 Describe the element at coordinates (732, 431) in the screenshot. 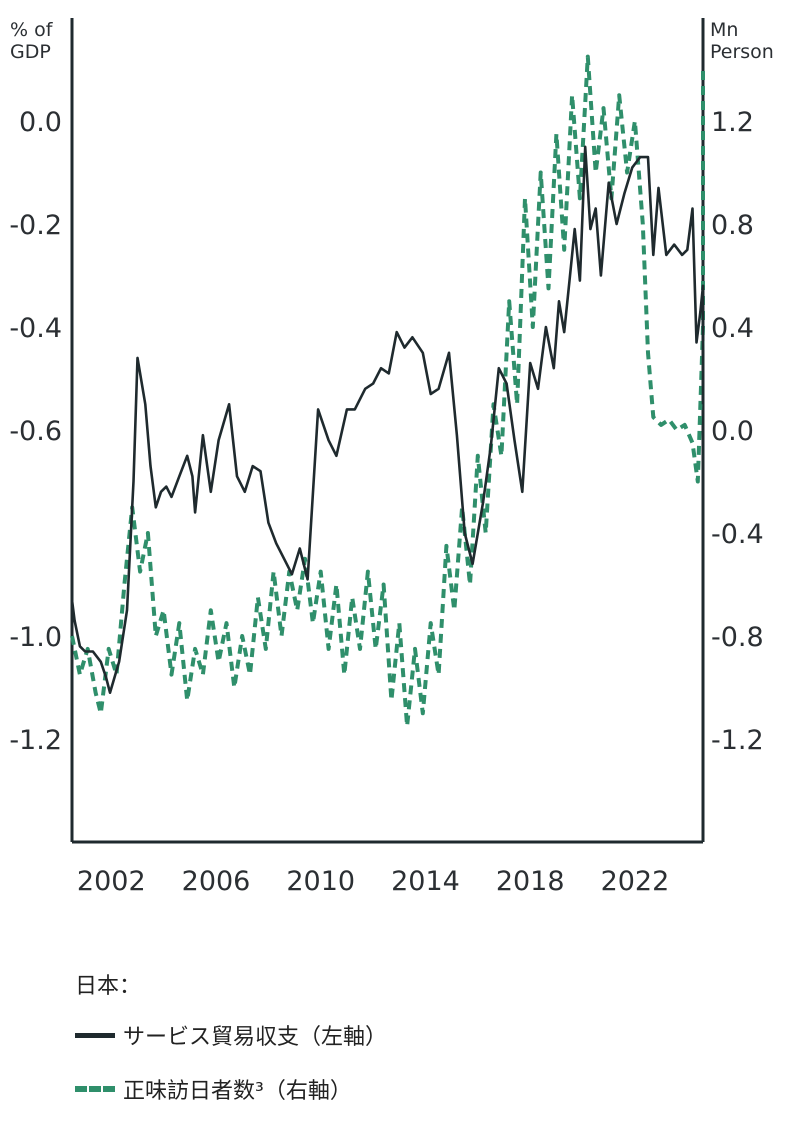

I see `right-tick-label: 0.0` at that location.